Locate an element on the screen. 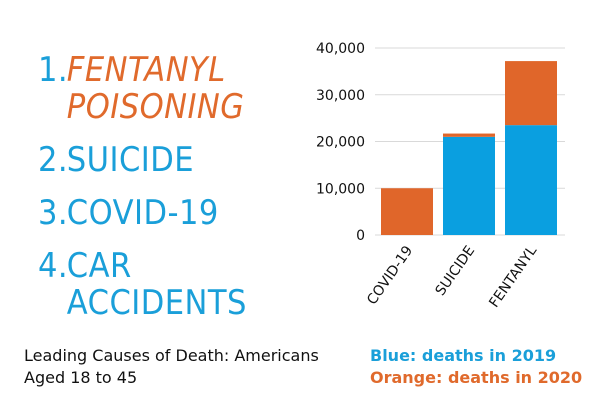  rank-number: 4. is located at coordinates (53, 266).